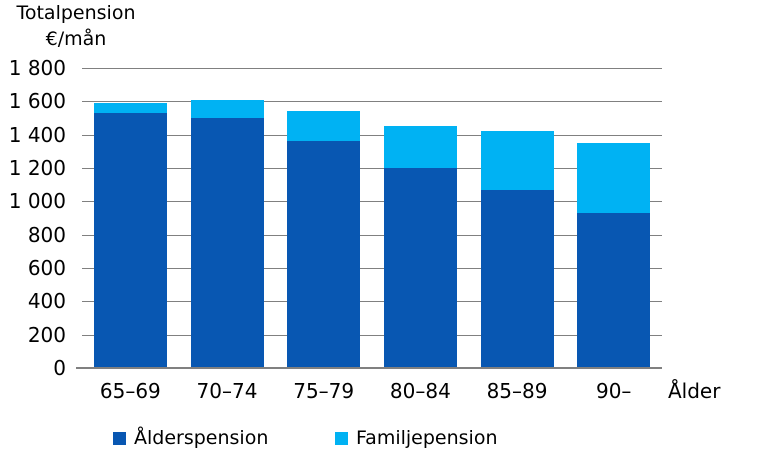 Image resolution: width=758 pixels, height=469 pixels. I want to click on chart-title-line2: €/mån, so click(76, 39).